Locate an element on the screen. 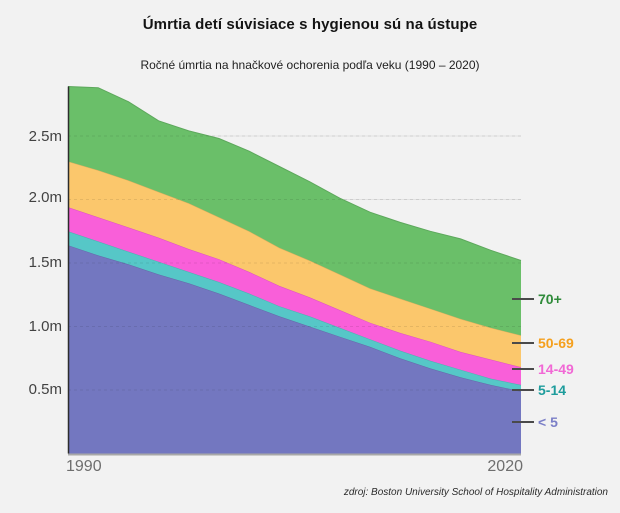  y-axis-tick-label: 1.5m is located at coordinates (45, 262).